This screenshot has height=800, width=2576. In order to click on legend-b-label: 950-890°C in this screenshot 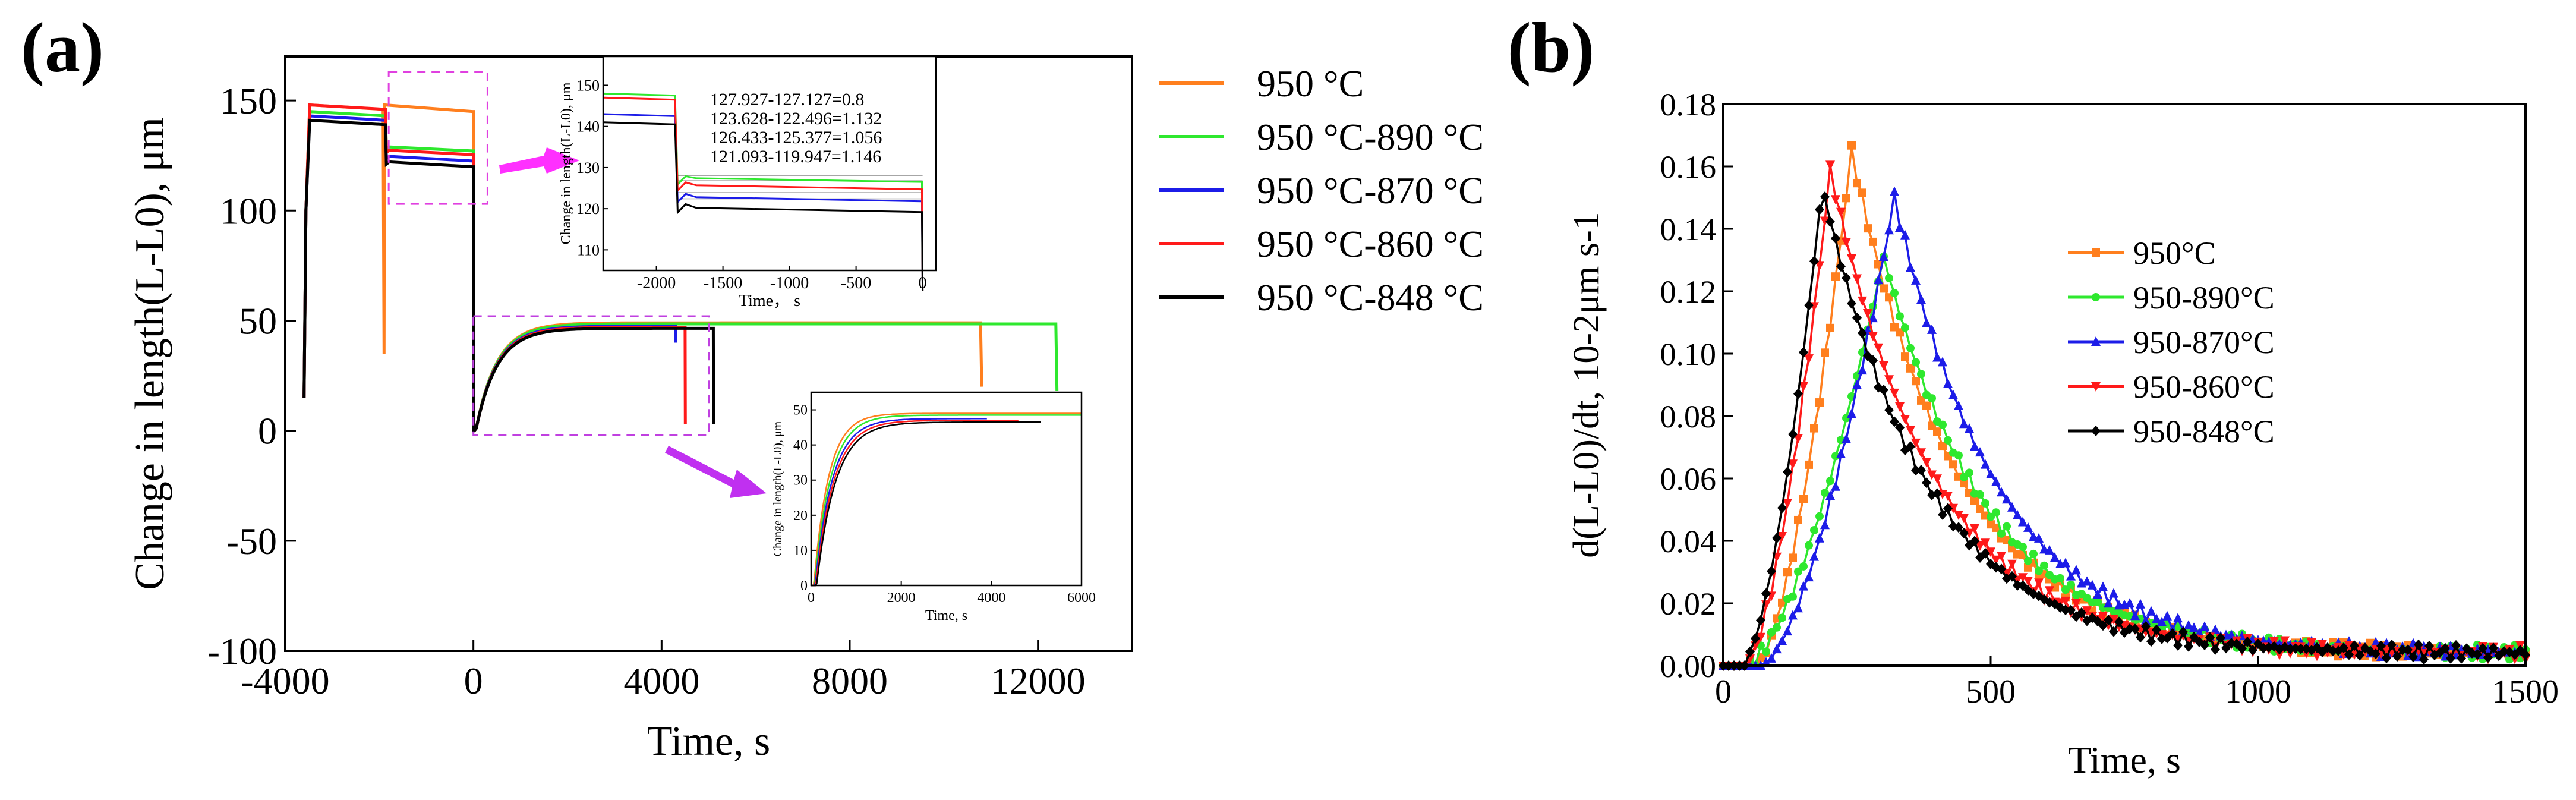, I will do `click(2204, 298)`.